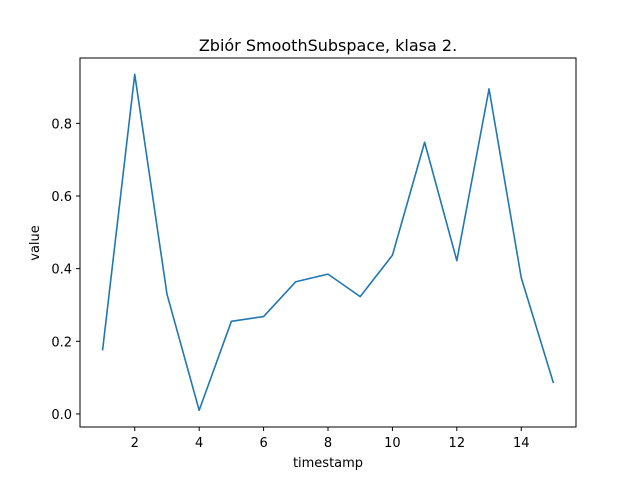 The width and height of the screenshot is (640, 480). I want to click on x-tick-label: 4, so click(199, 443).